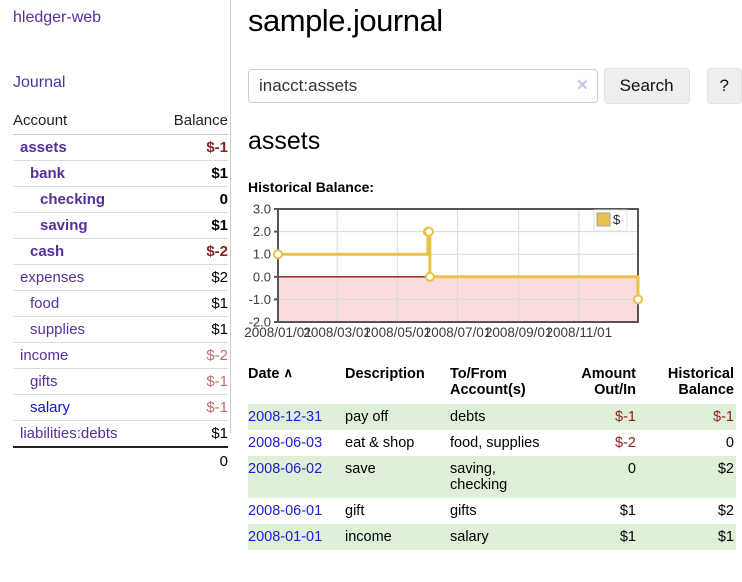 This screenshot has height=582, width=742. What do you see at coordinates (519, 332) in the screenshot?
I see `svg-text: 2008/09/01` at bounding box center [519, 332].